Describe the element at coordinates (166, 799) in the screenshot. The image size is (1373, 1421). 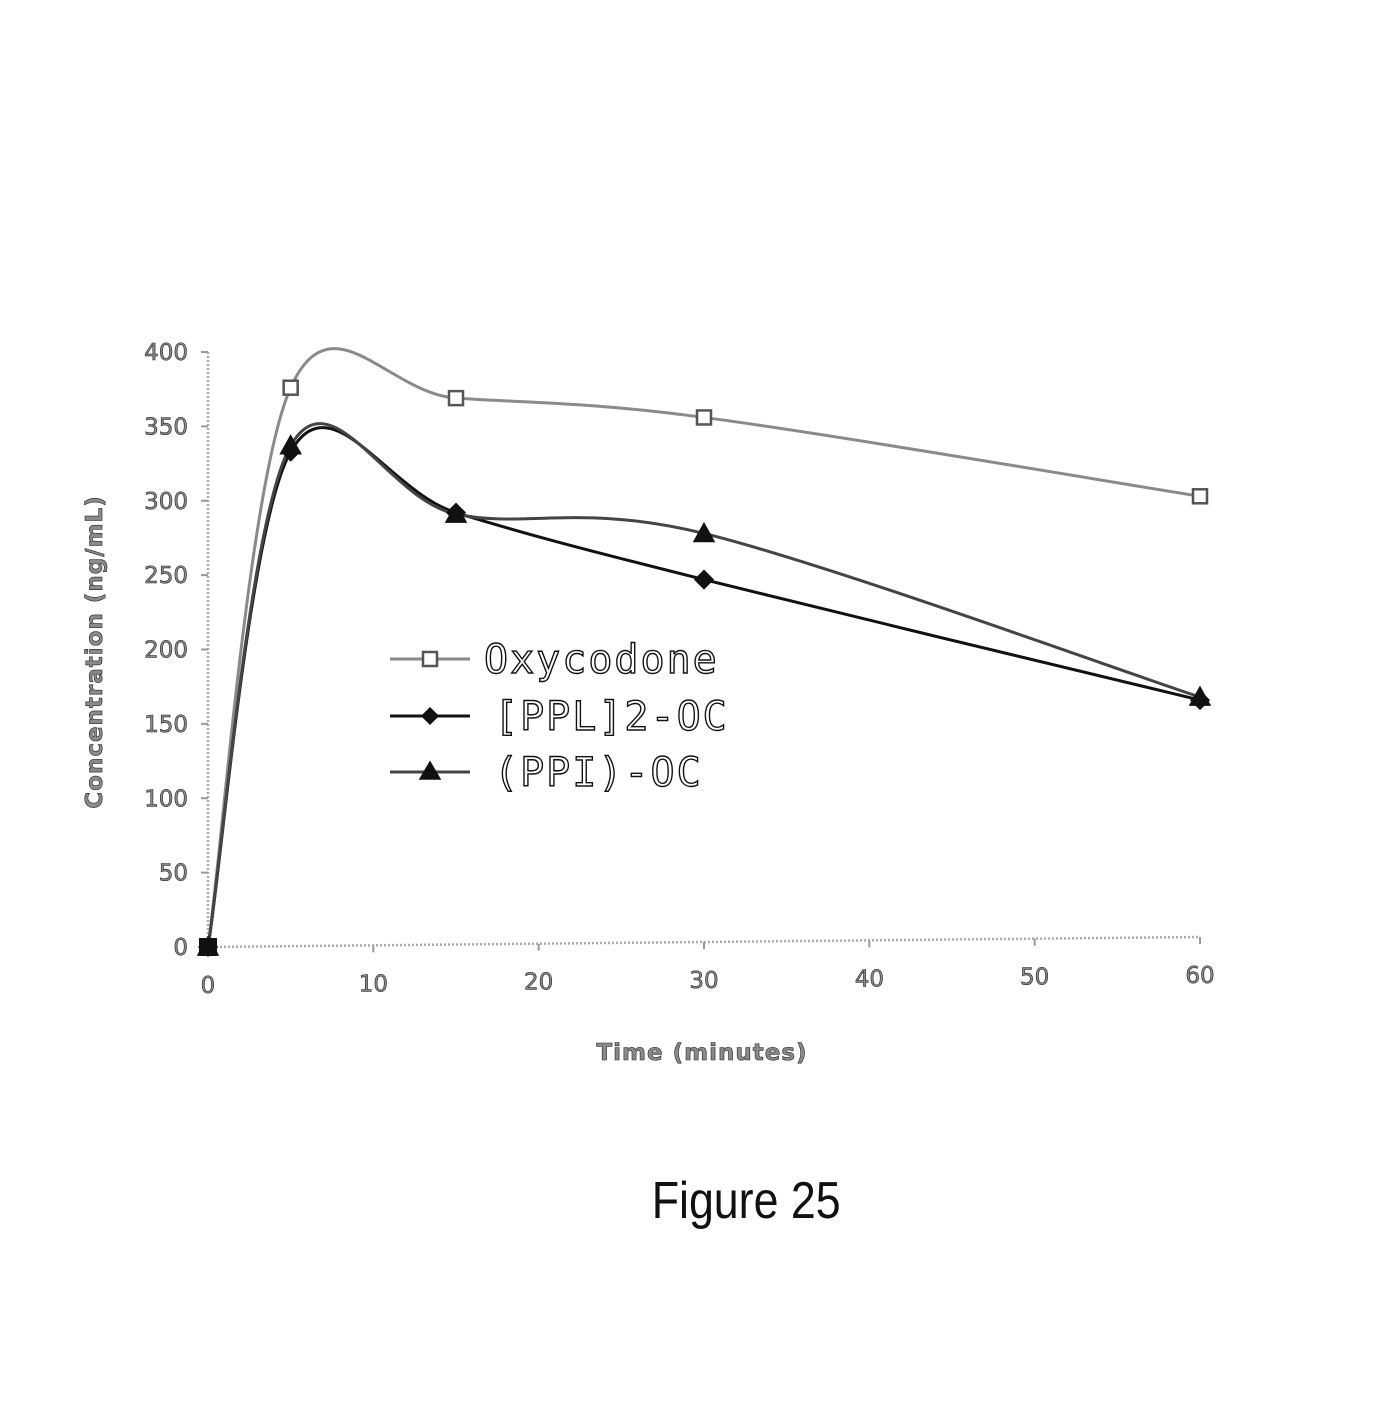
I see `y-tick-label: 100` at that location.